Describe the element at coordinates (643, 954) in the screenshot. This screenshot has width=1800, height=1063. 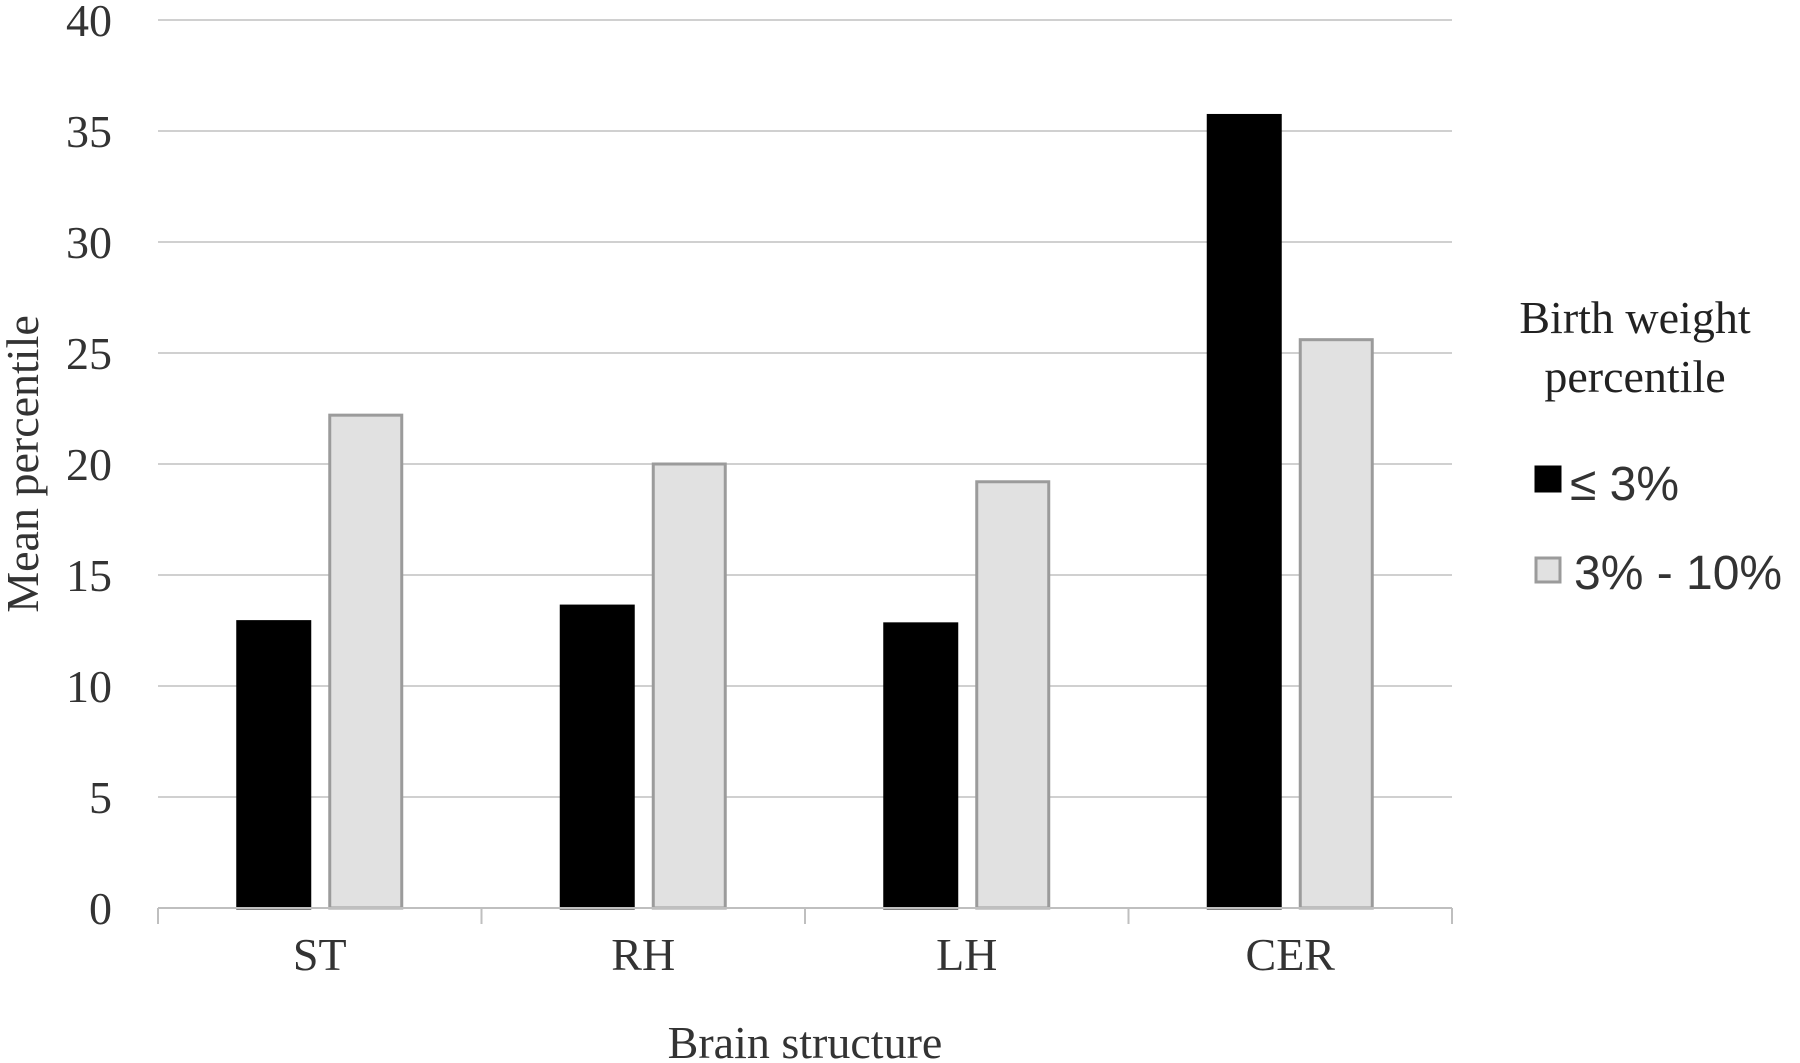
I see `x-category-label-rh: RH` at that location.